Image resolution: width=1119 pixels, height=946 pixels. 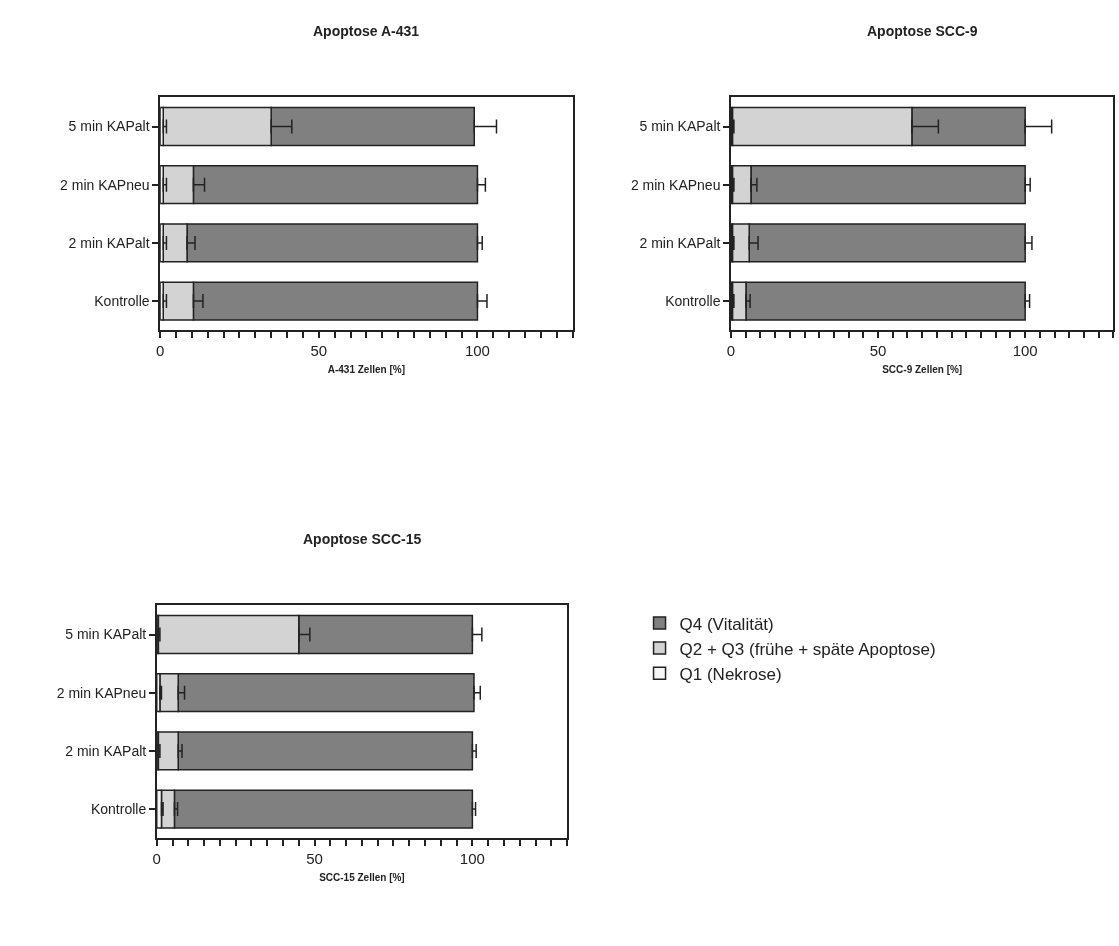 What do you see at coordinates (922, 369) in the screenshot?
I see `x-axis-title: SCC-9 Zellen [%]` at bounding box center [922, 369].